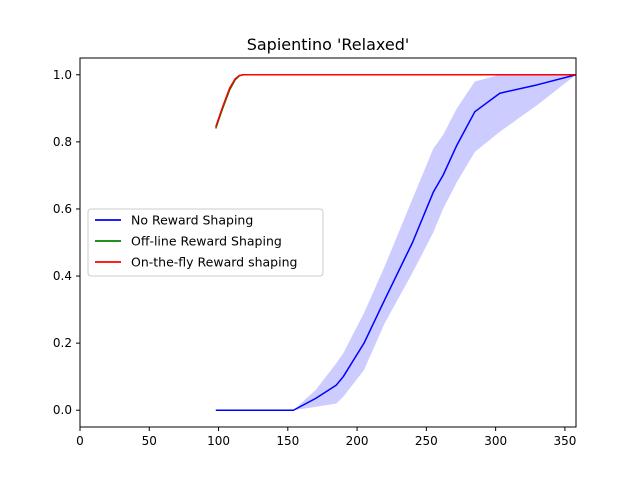  Describe the element at coordinates (218, 441) in the screenshot. I see `x-tick-label: 100` at that location.